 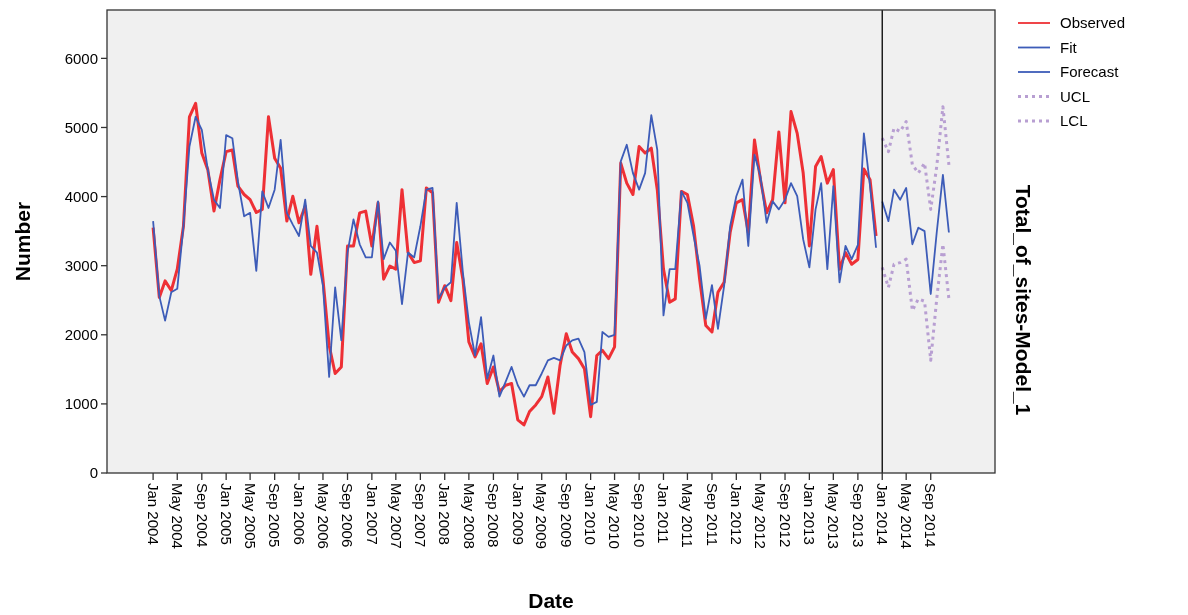 What do you see at coordinates (858, 515) in the screenshot?
I see `x-tick-label: Sep 2013` at bounding box center [858, 515].